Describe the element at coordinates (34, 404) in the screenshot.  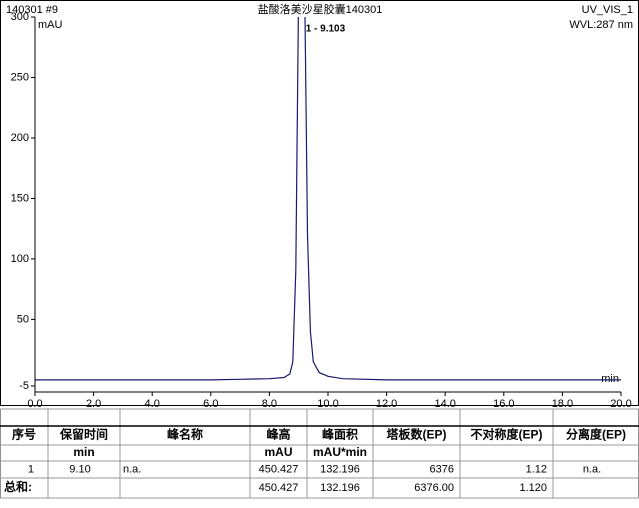
I see `x-tick-label: 0.0` at that location.